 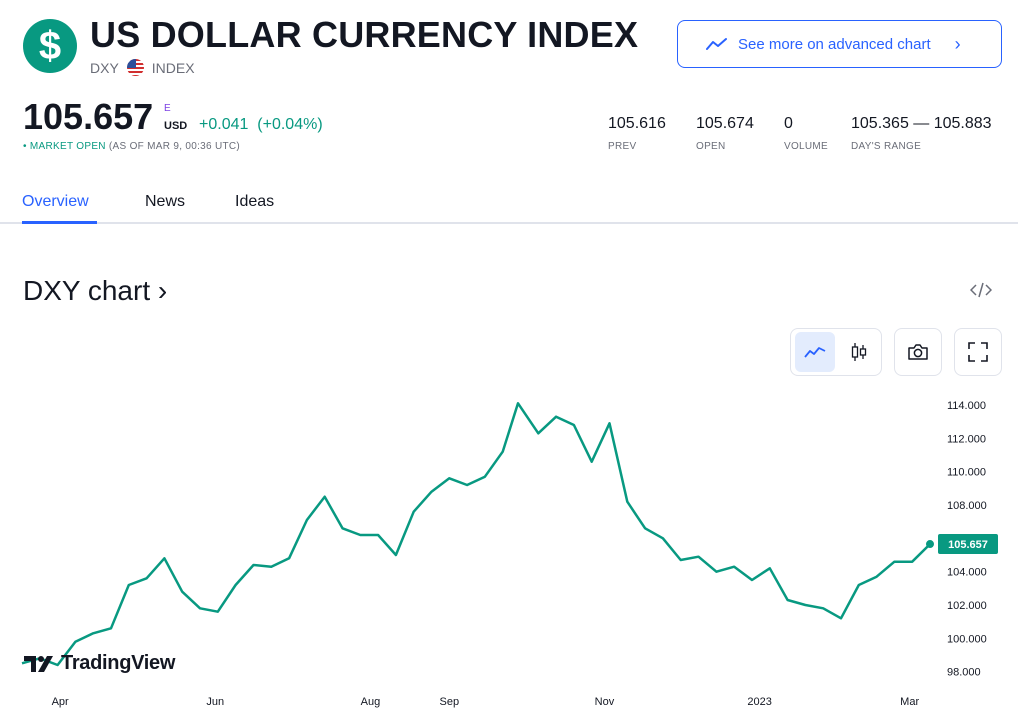 I want to click on x-tick-label: Aug, so click(x=371, y=702).